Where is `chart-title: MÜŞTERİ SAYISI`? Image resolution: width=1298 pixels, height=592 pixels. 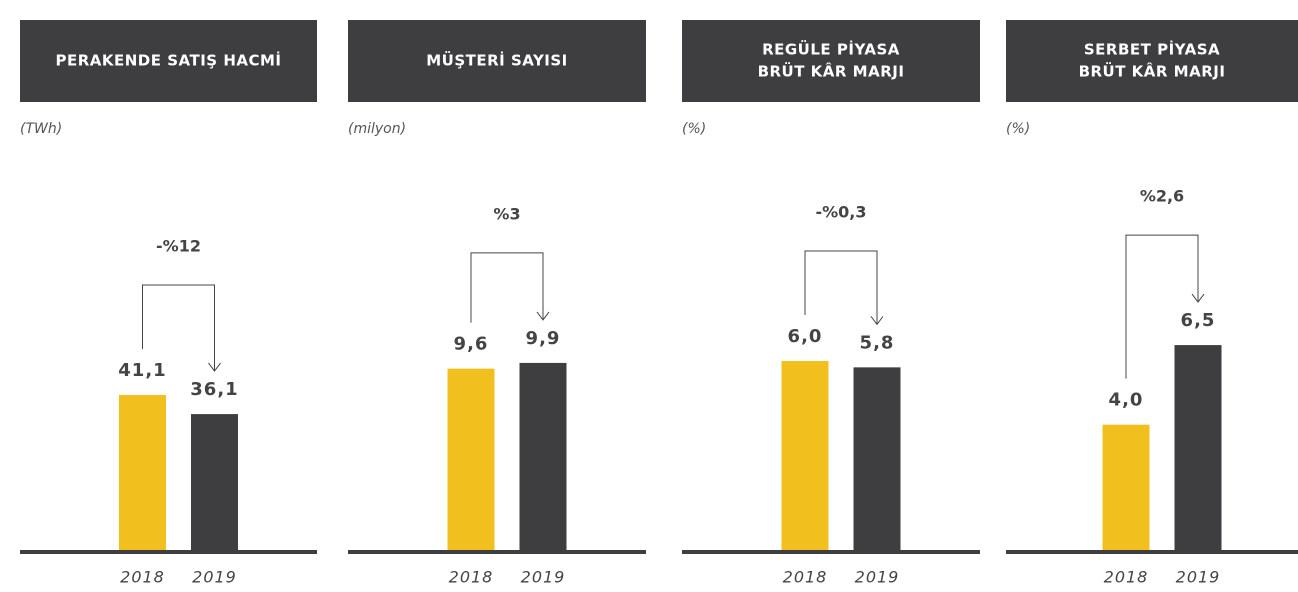 chart-title: MÜŞTERİ SAYISI is located at coordinates (497, 60).